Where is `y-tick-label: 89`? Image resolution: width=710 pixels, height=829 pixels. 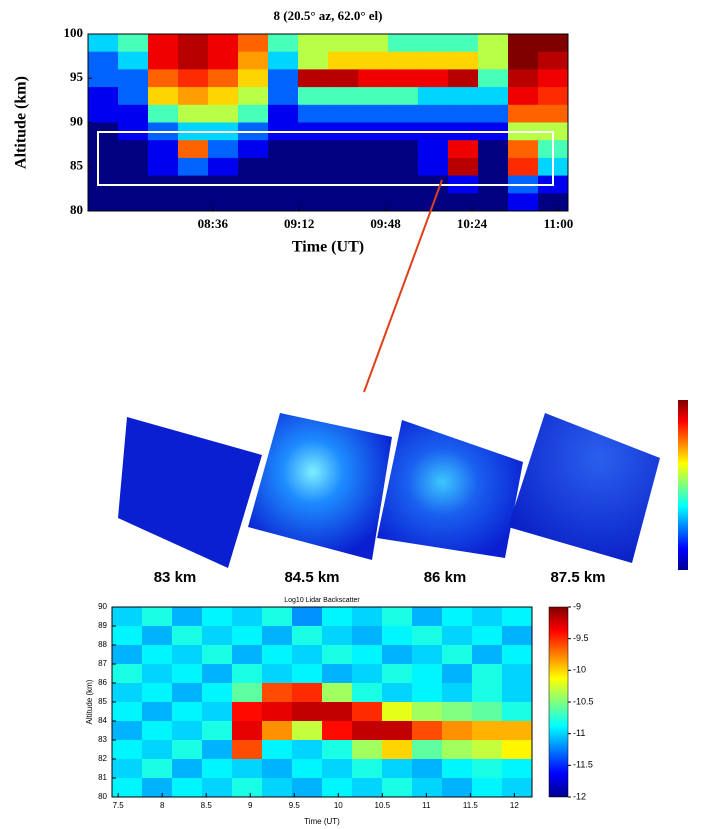 y-tick-label: 89 is located at coordinates (102, 625).